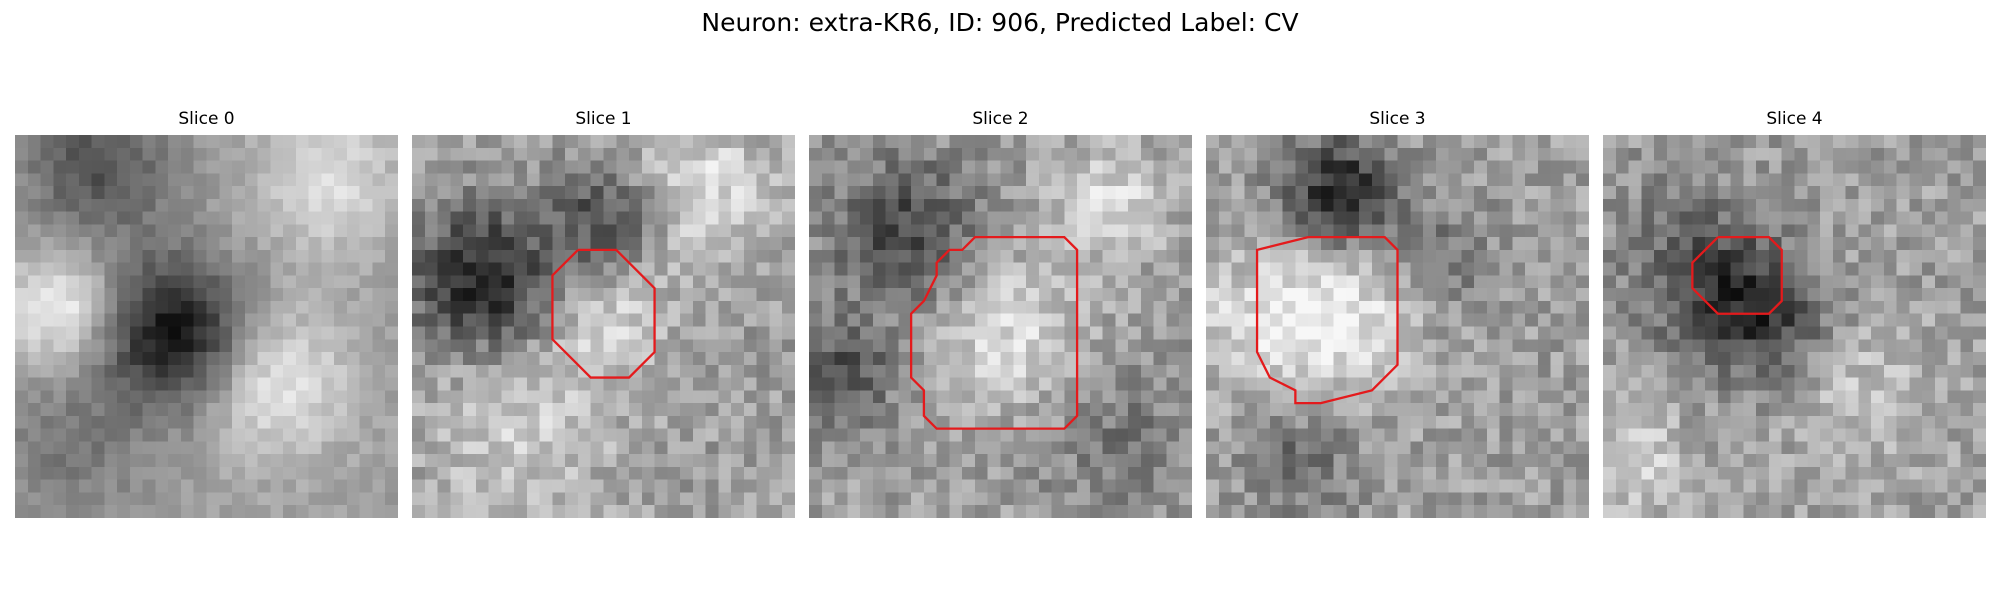  Describe the element at coordinates (1397, 119) in the screenshot. I see `panel-title: Slice 3` at that location.